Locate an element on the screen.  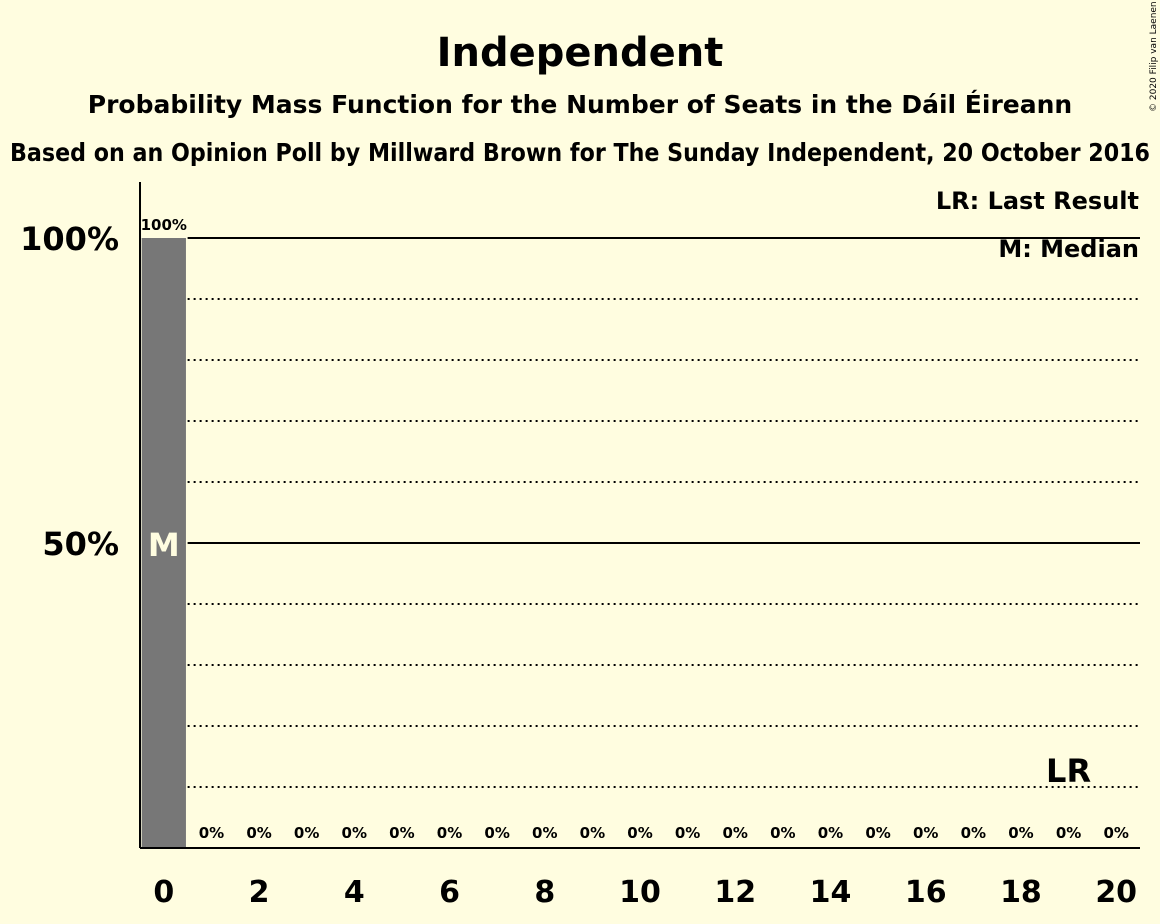
last-result-marker: LR is located at coordinates (1068, 771).